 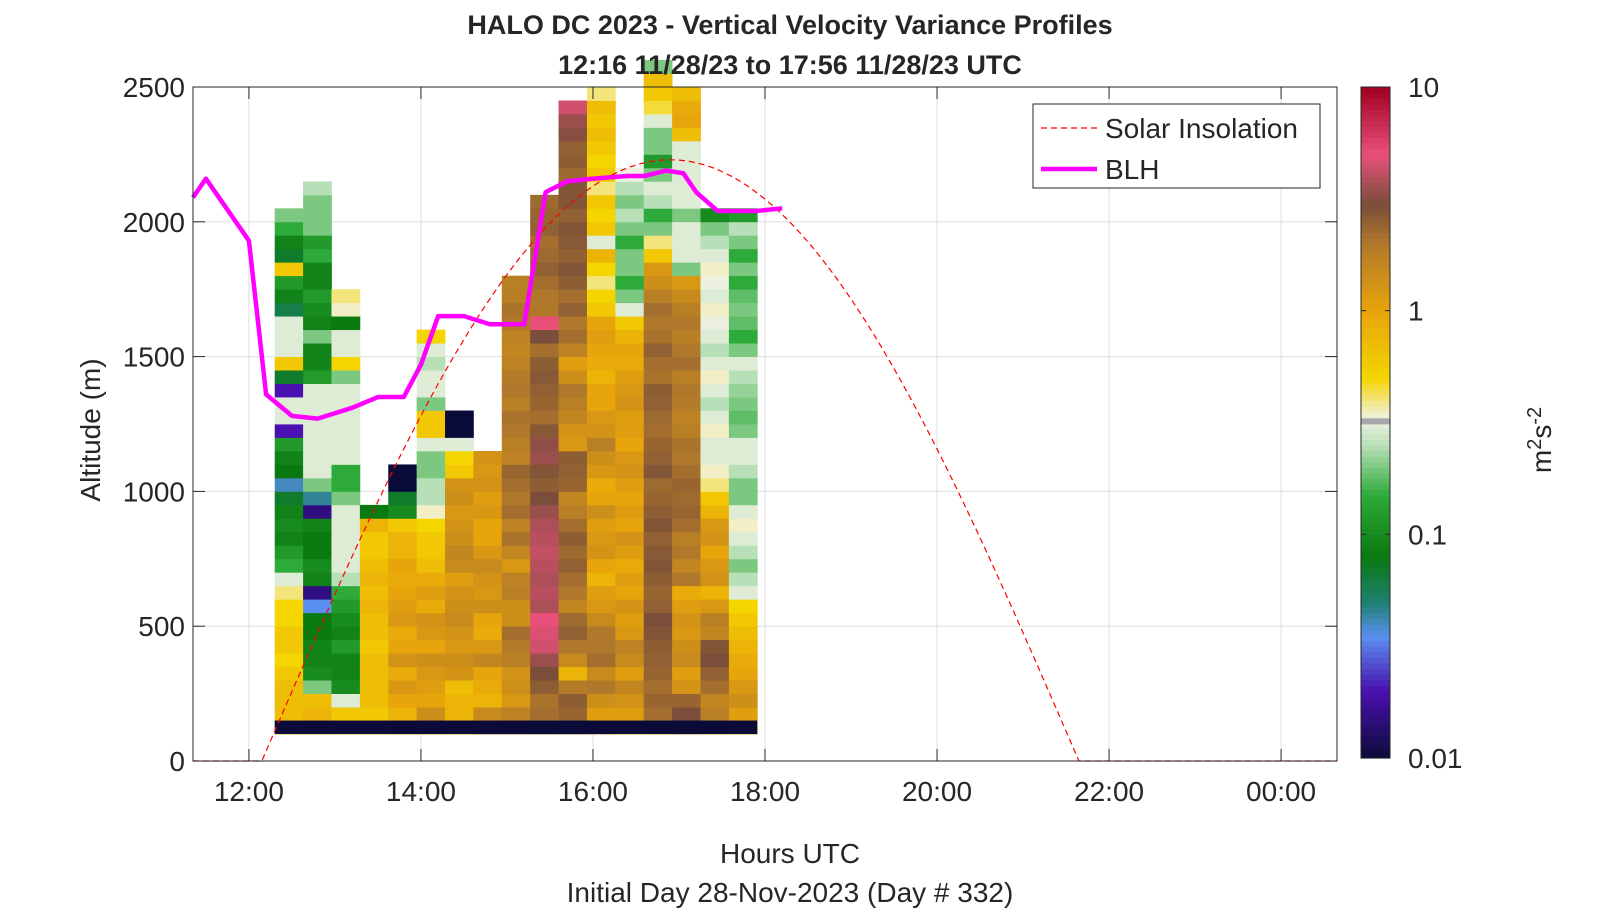 I want to click on x-tick-label: 16:00, so click(x=593, y=791).